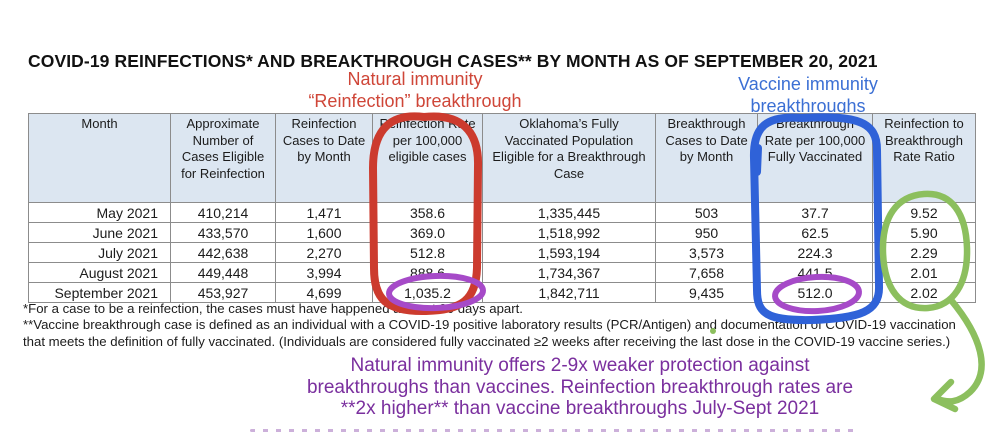  What do you see at coordinates (808, 84) in the screenshot?
I see `vaccine-immunity-annotation-line1: Vaccine immunity` at bounding box center [808, 84].